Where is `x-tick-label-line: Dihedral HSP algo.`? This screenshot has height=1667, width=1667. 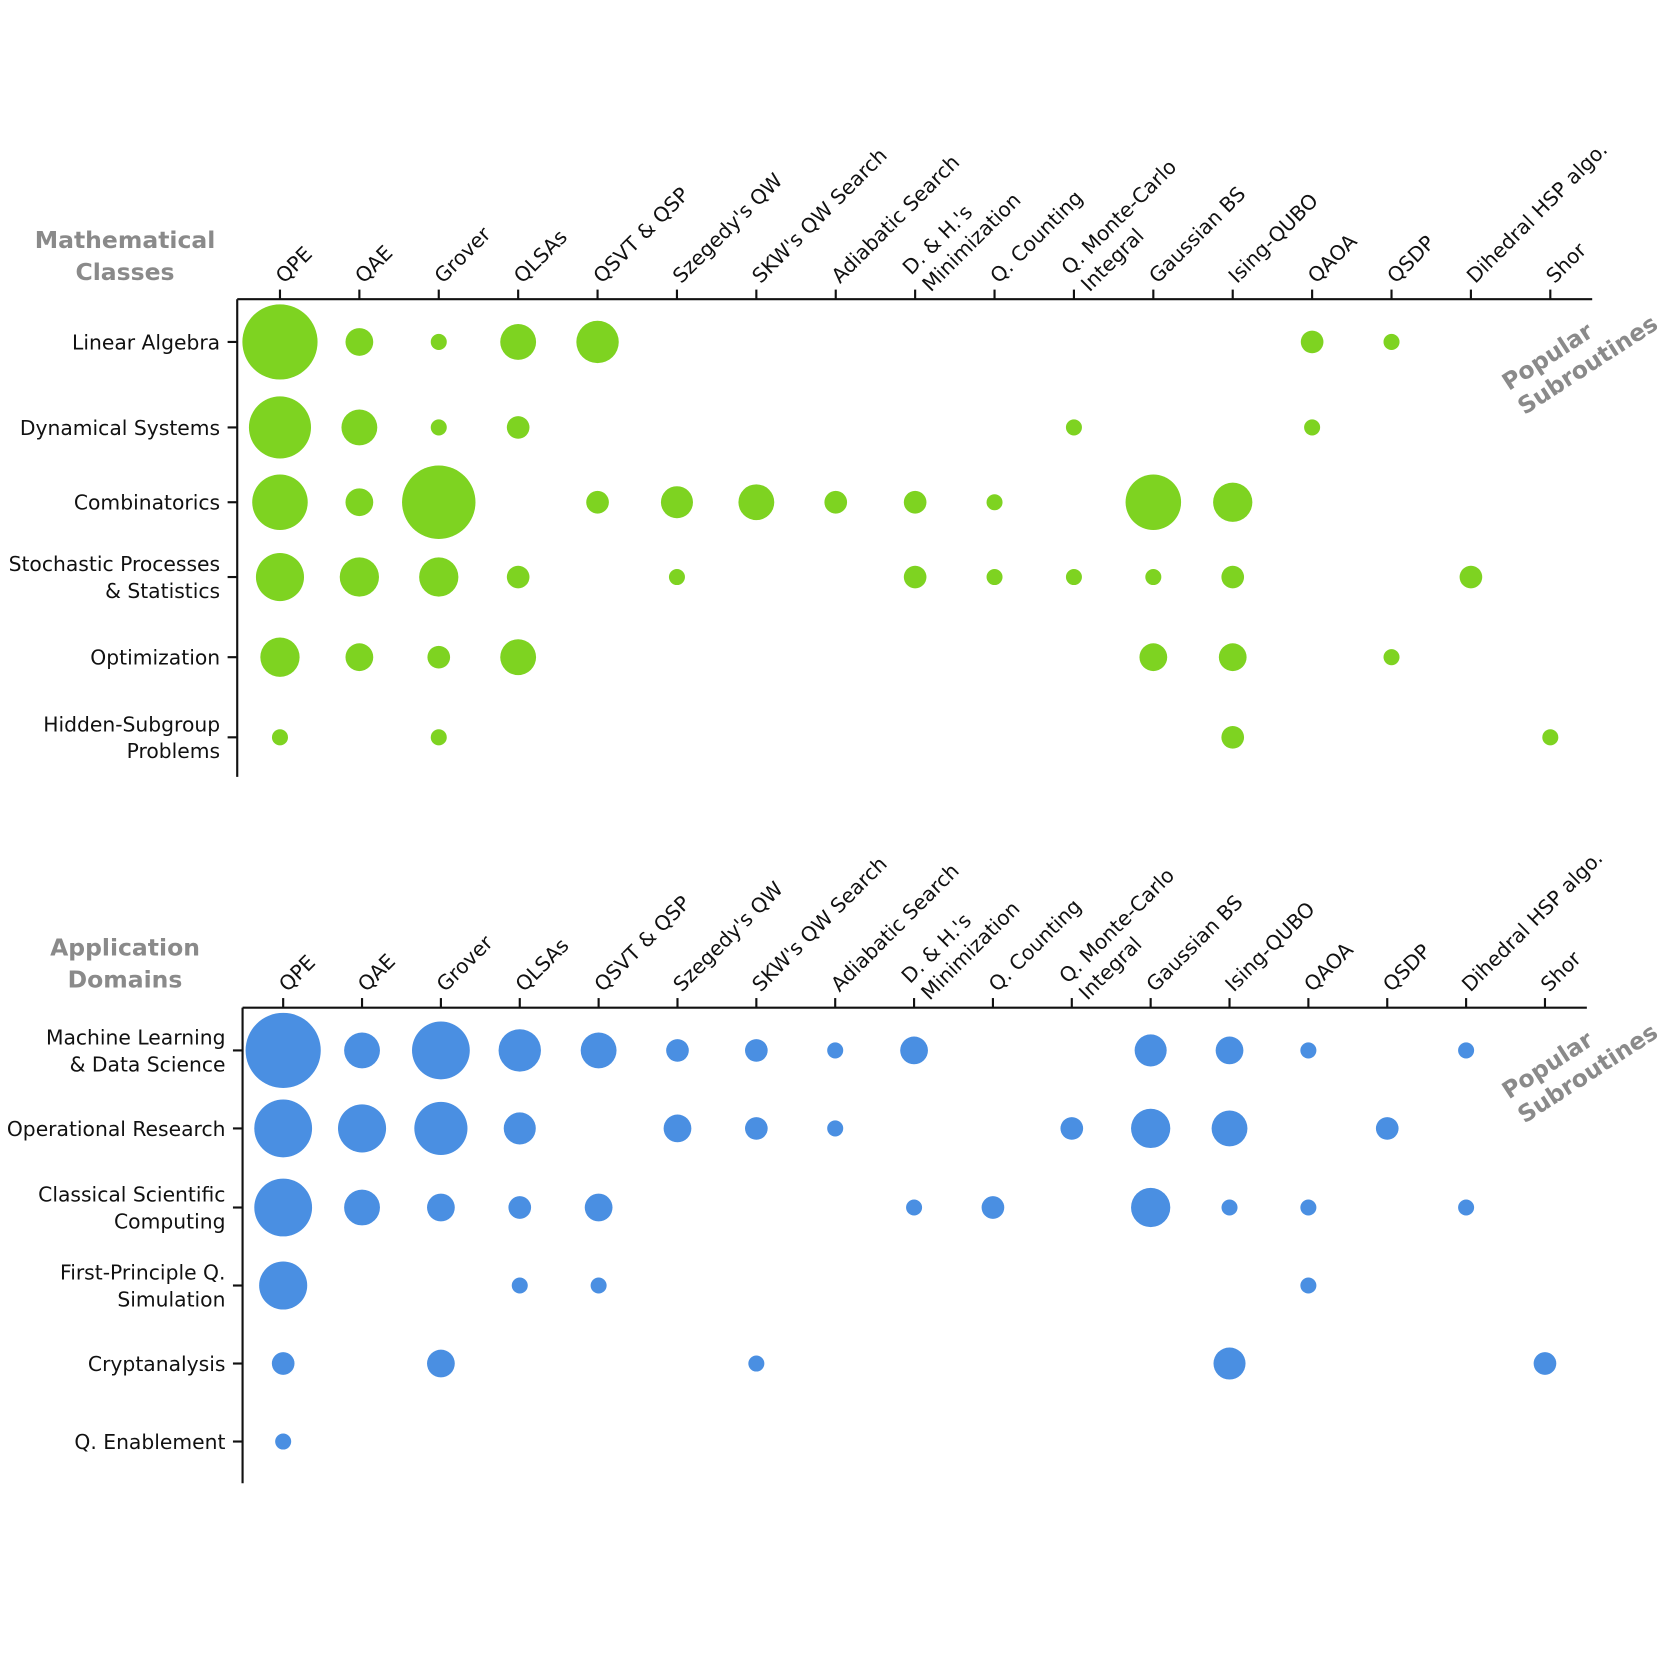
x-tick-label-line: Dihedral HSP algo. is located at coordinates (1537, 212).